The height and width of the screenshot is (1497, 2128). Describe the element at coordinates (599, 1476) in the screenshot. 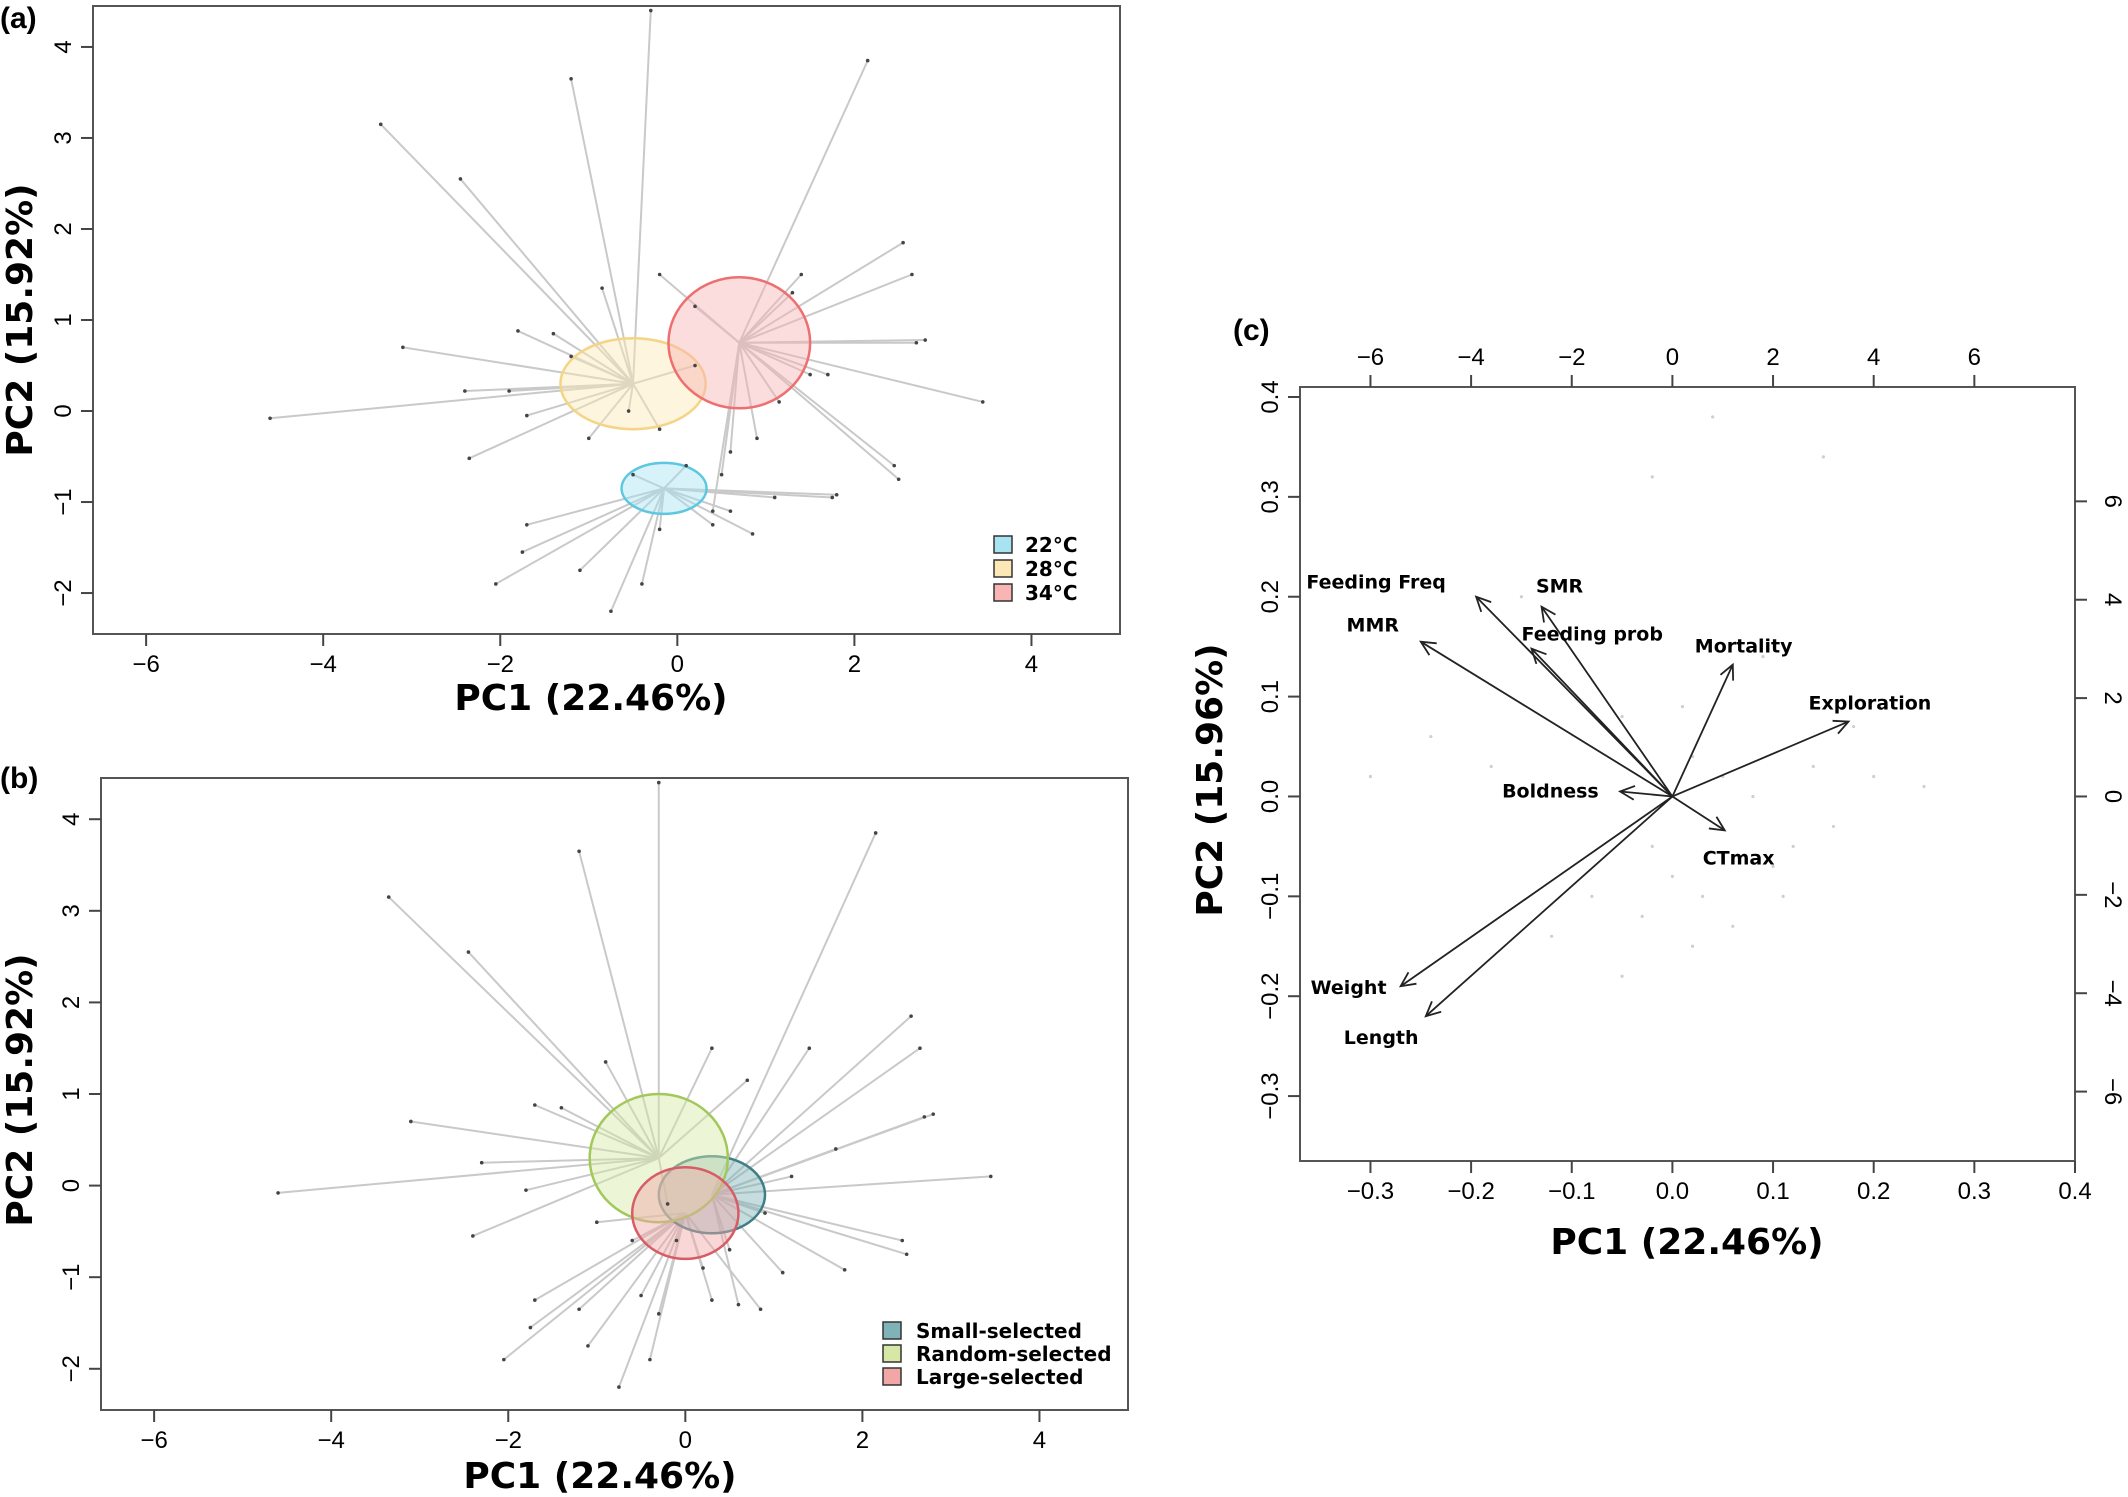

I see `x-axis-label-b: PC1 (22.46%)` at that location.